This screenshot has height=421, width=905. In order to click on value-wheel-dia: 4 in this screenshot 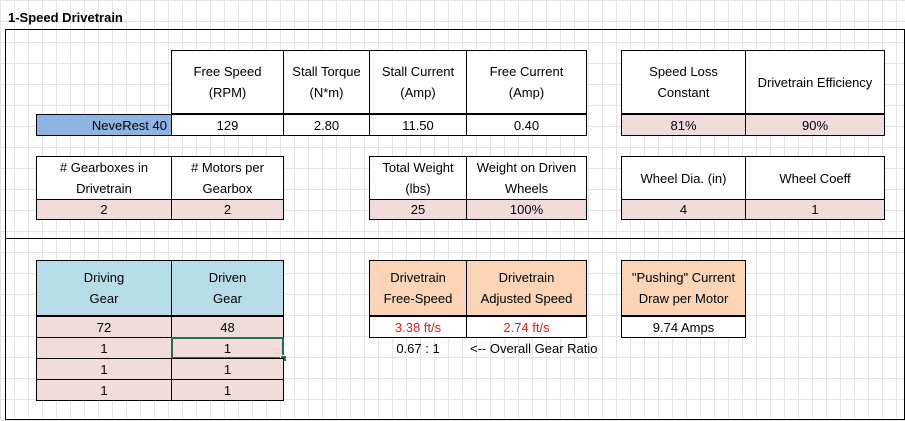, I will do `click(683, 209)`.